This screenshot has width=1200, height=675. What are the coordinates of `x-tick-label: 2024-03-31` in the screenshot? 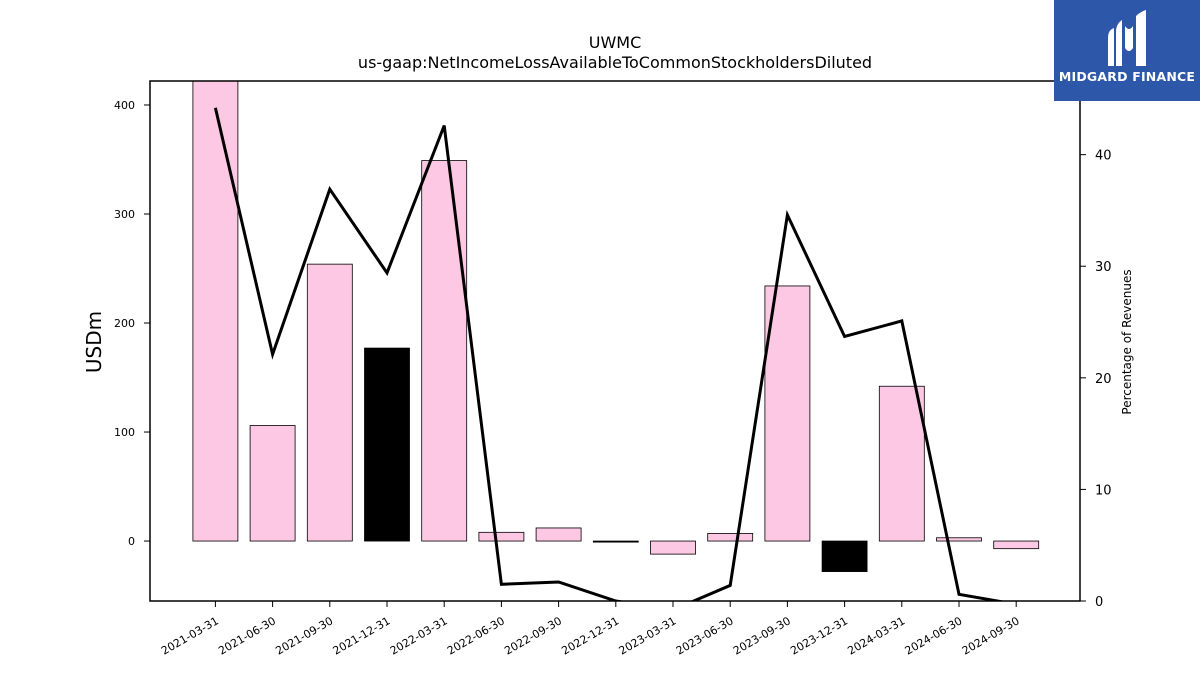 It's located at (876, 635).